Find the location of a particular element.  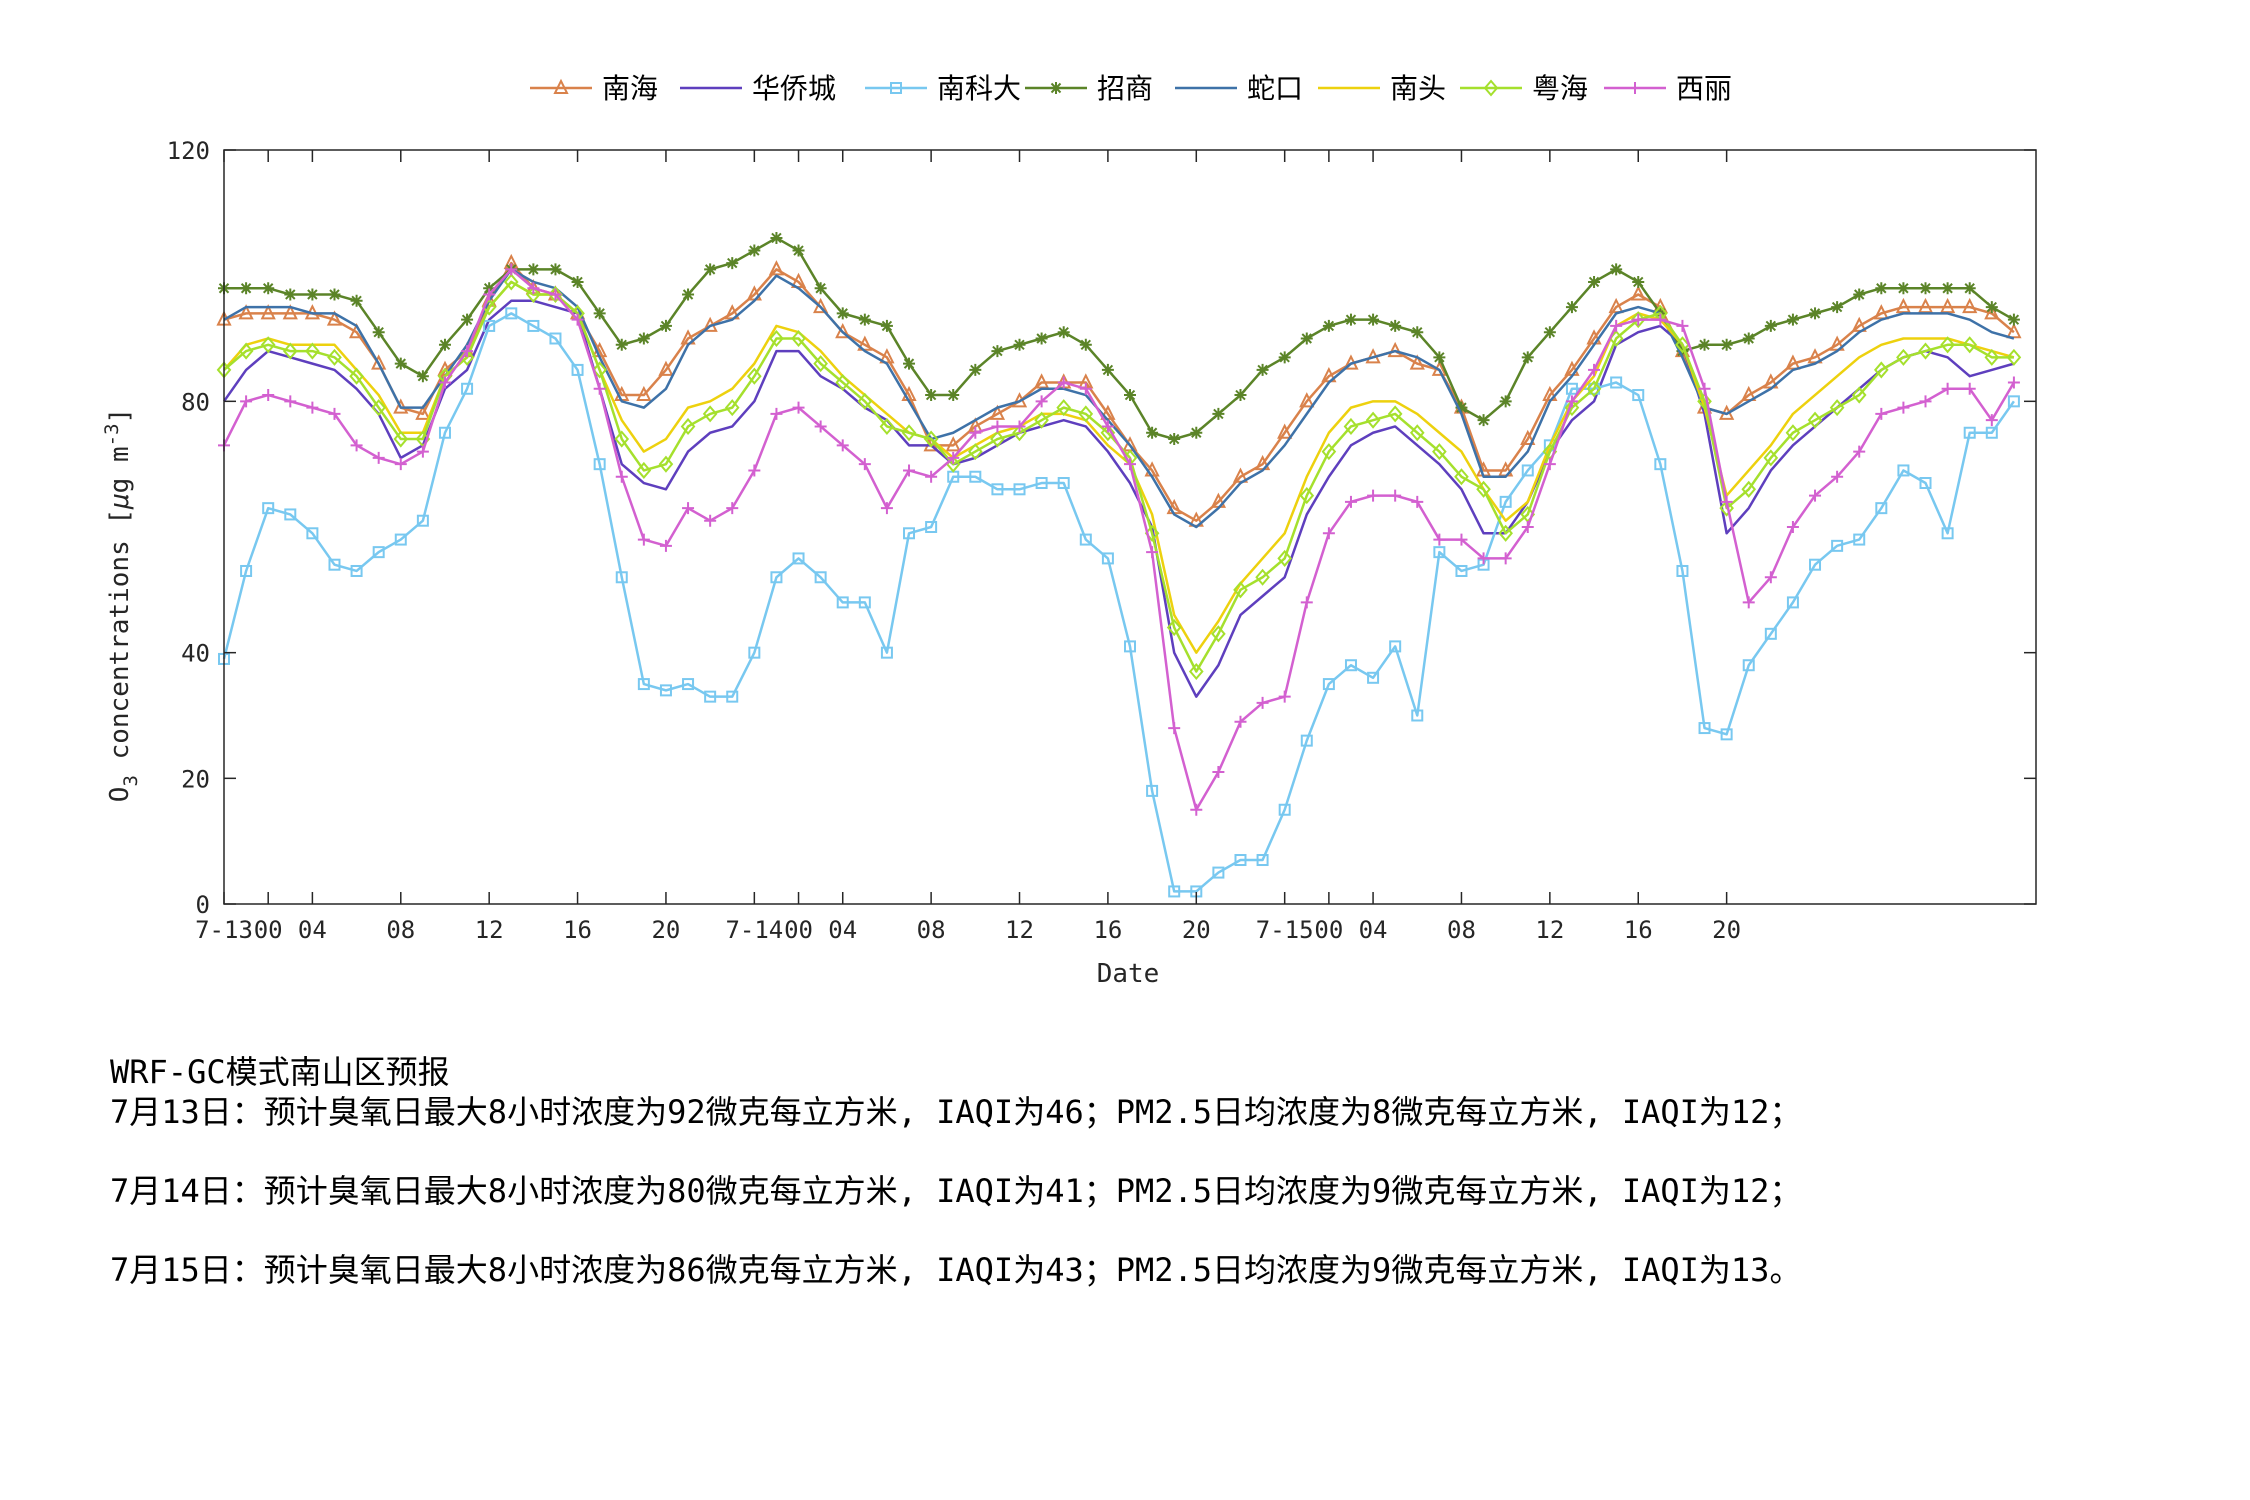

legend-item-2: 华侨城 is located at coordinates (758, 88).